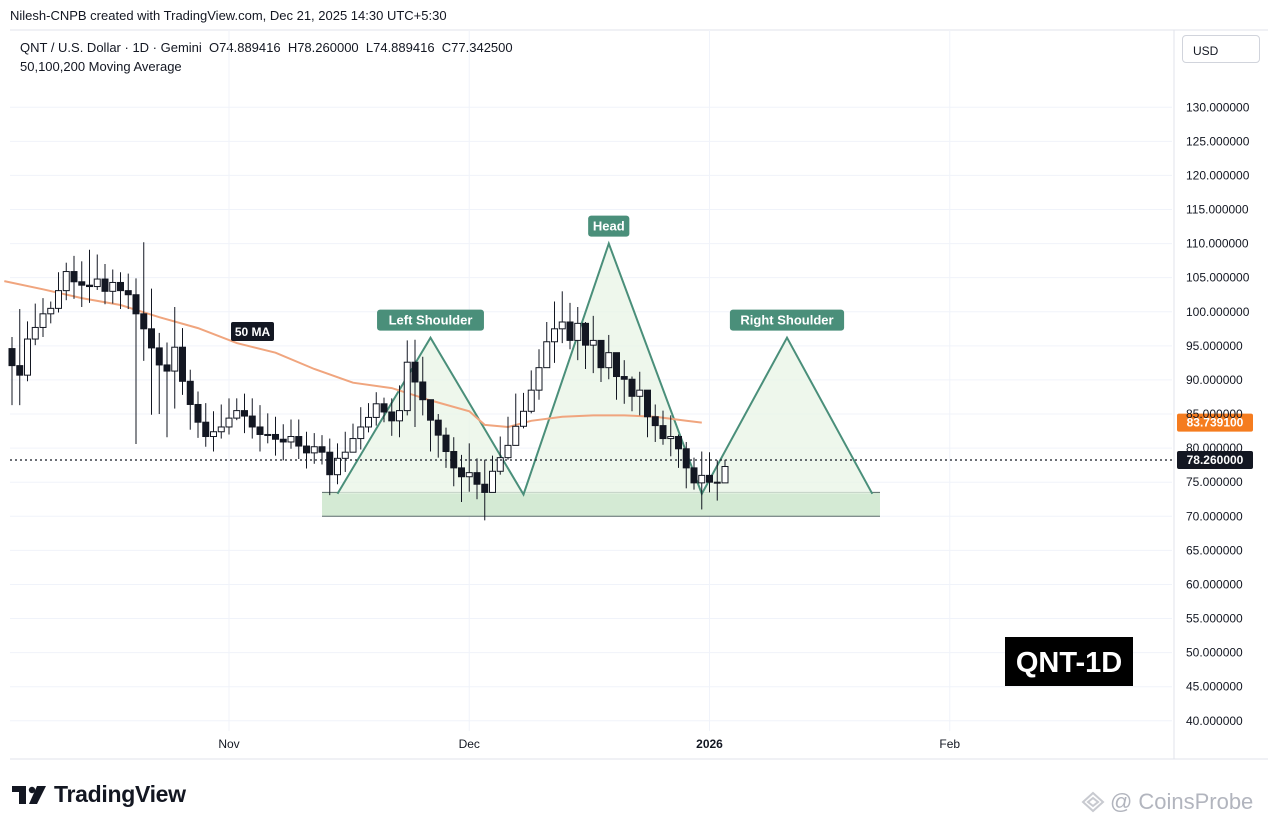  Describe the element at coordinates (353, 354) in the screenshot. I see `ma-line` at that location.